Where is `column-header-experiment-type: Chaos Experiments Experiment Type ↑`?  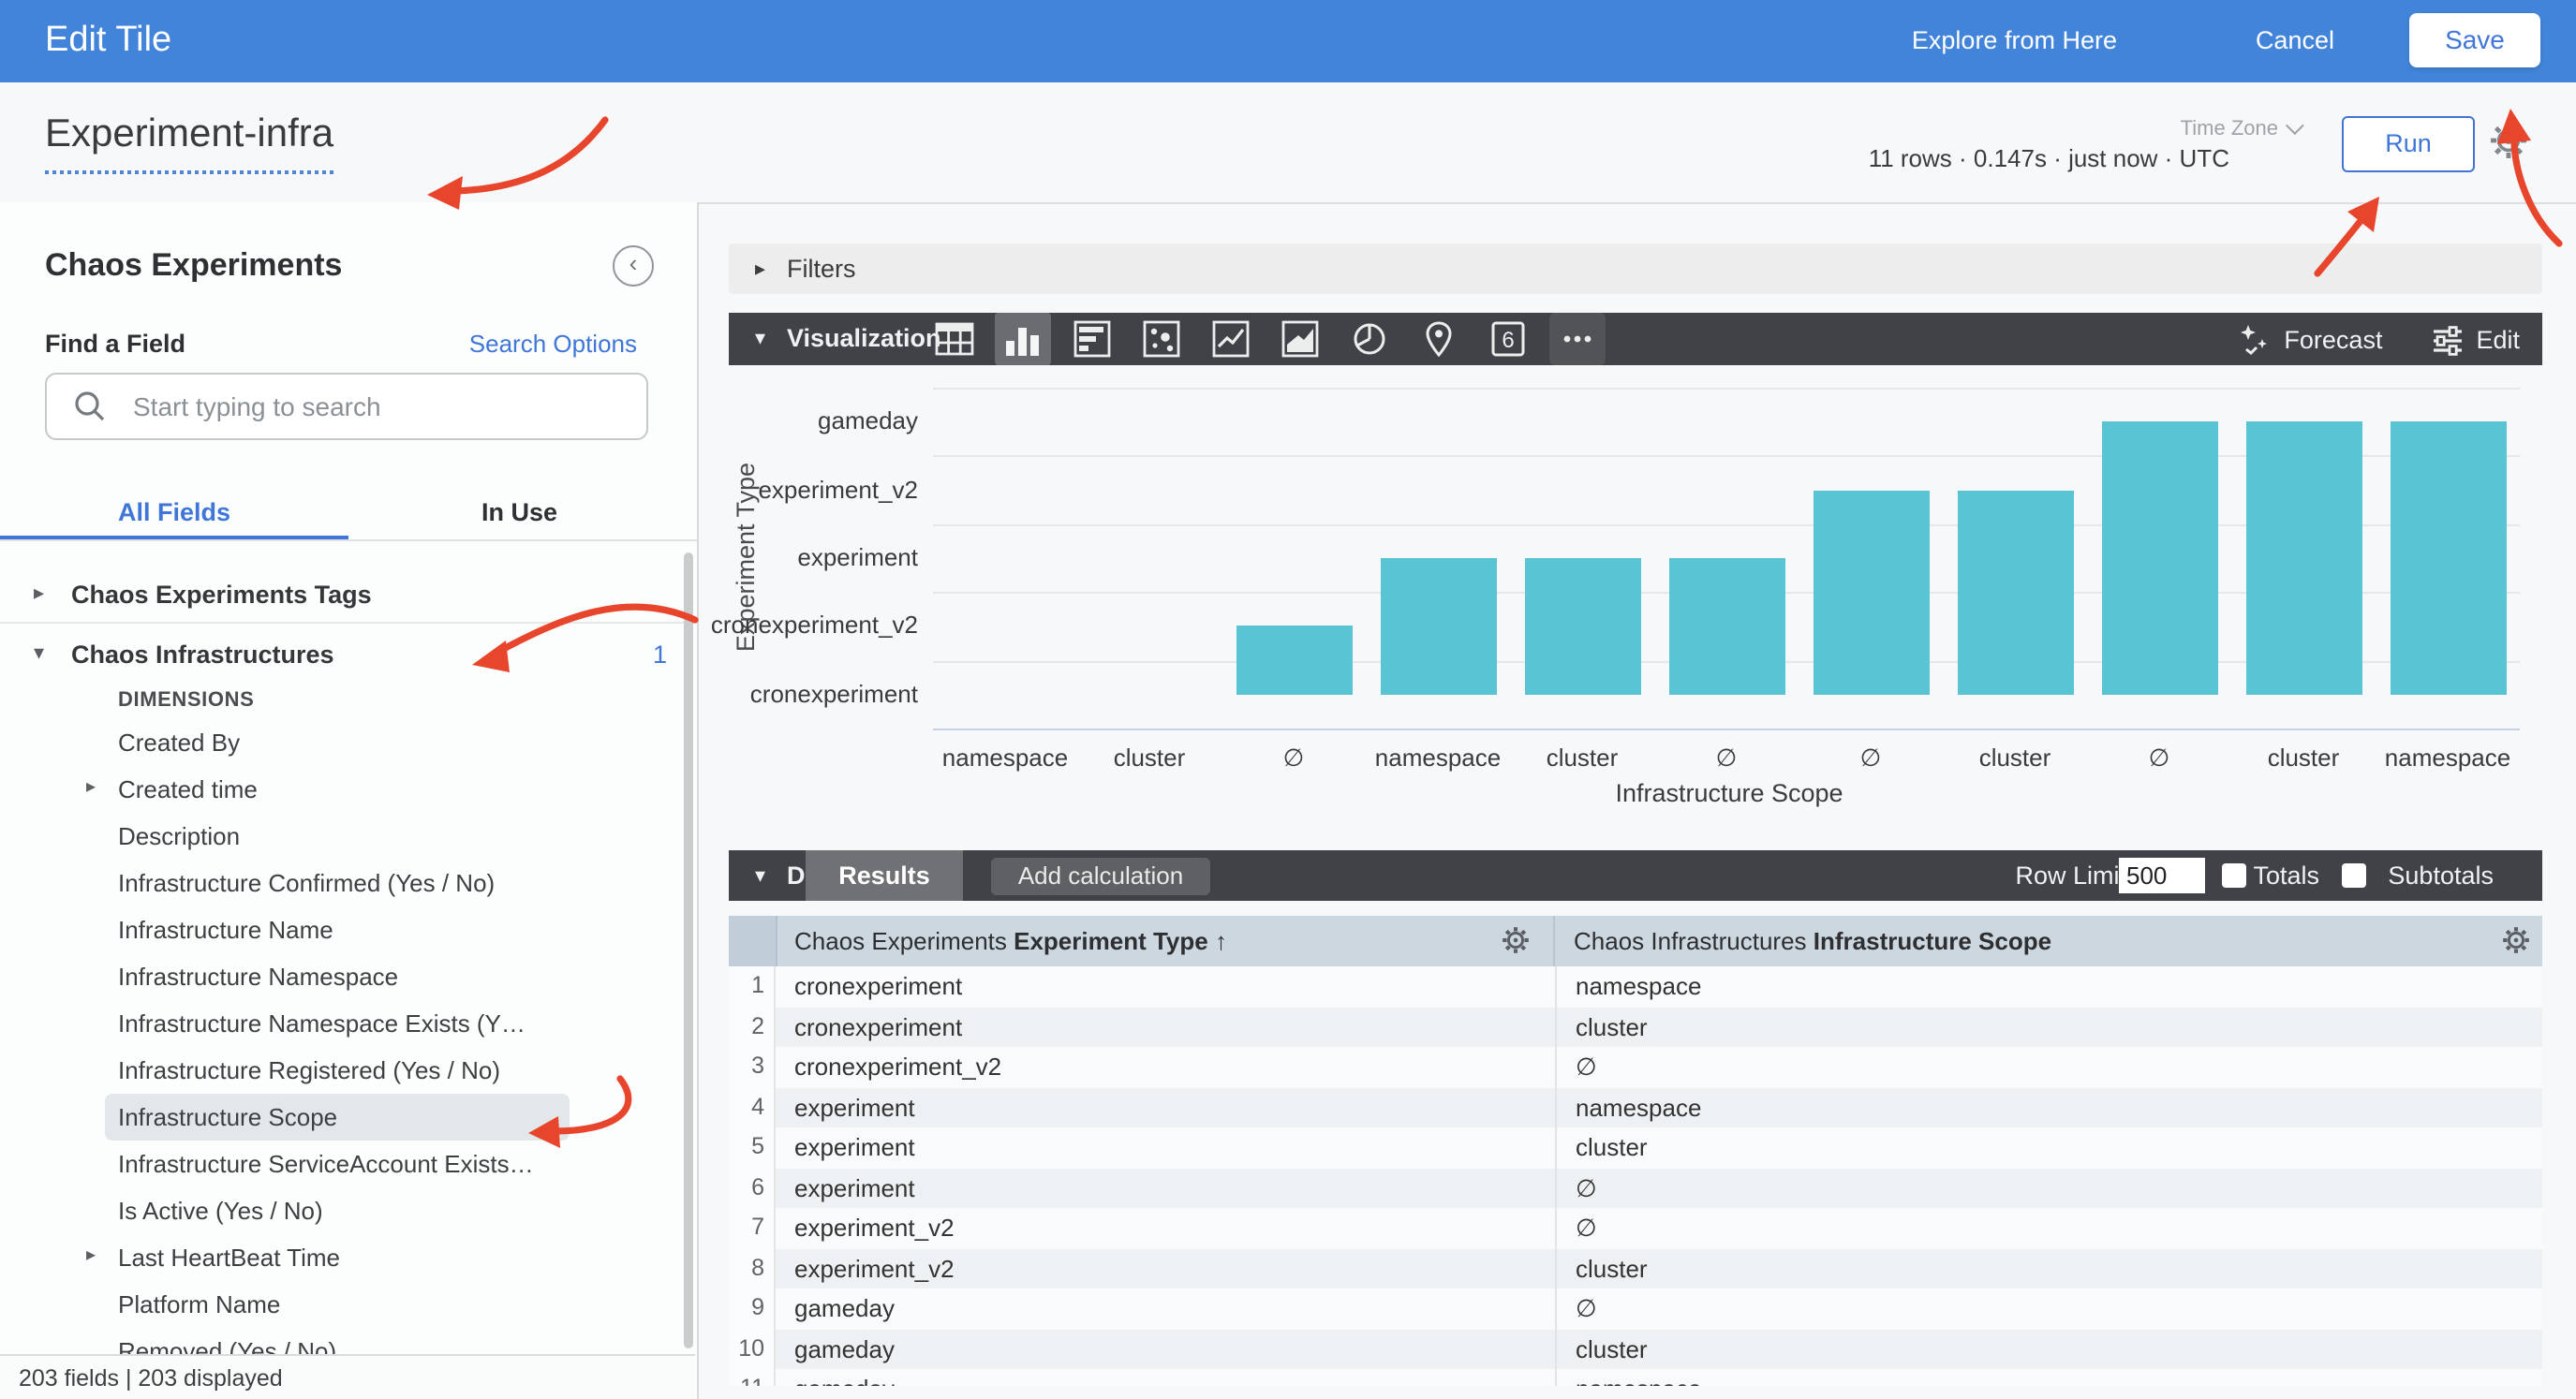 column-header-experiment-type: Chaos Experiments Experiment Type ↑ is located at coordinates (1010, 941).